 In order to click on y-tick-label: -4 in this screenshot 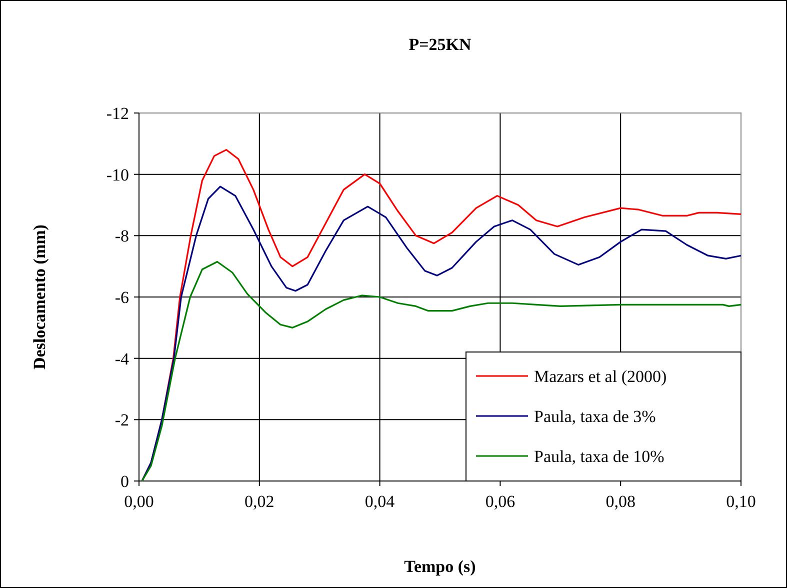, I will do `click(122, 358)`.